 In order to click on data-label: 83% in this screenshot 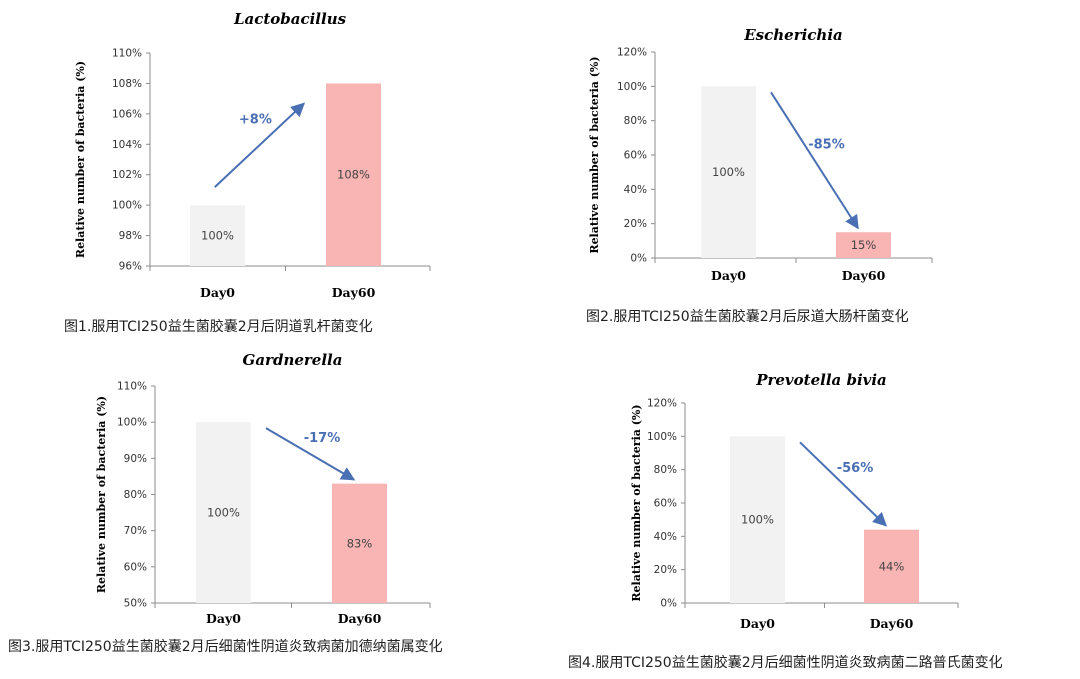, I will do `click(360, 543)`.